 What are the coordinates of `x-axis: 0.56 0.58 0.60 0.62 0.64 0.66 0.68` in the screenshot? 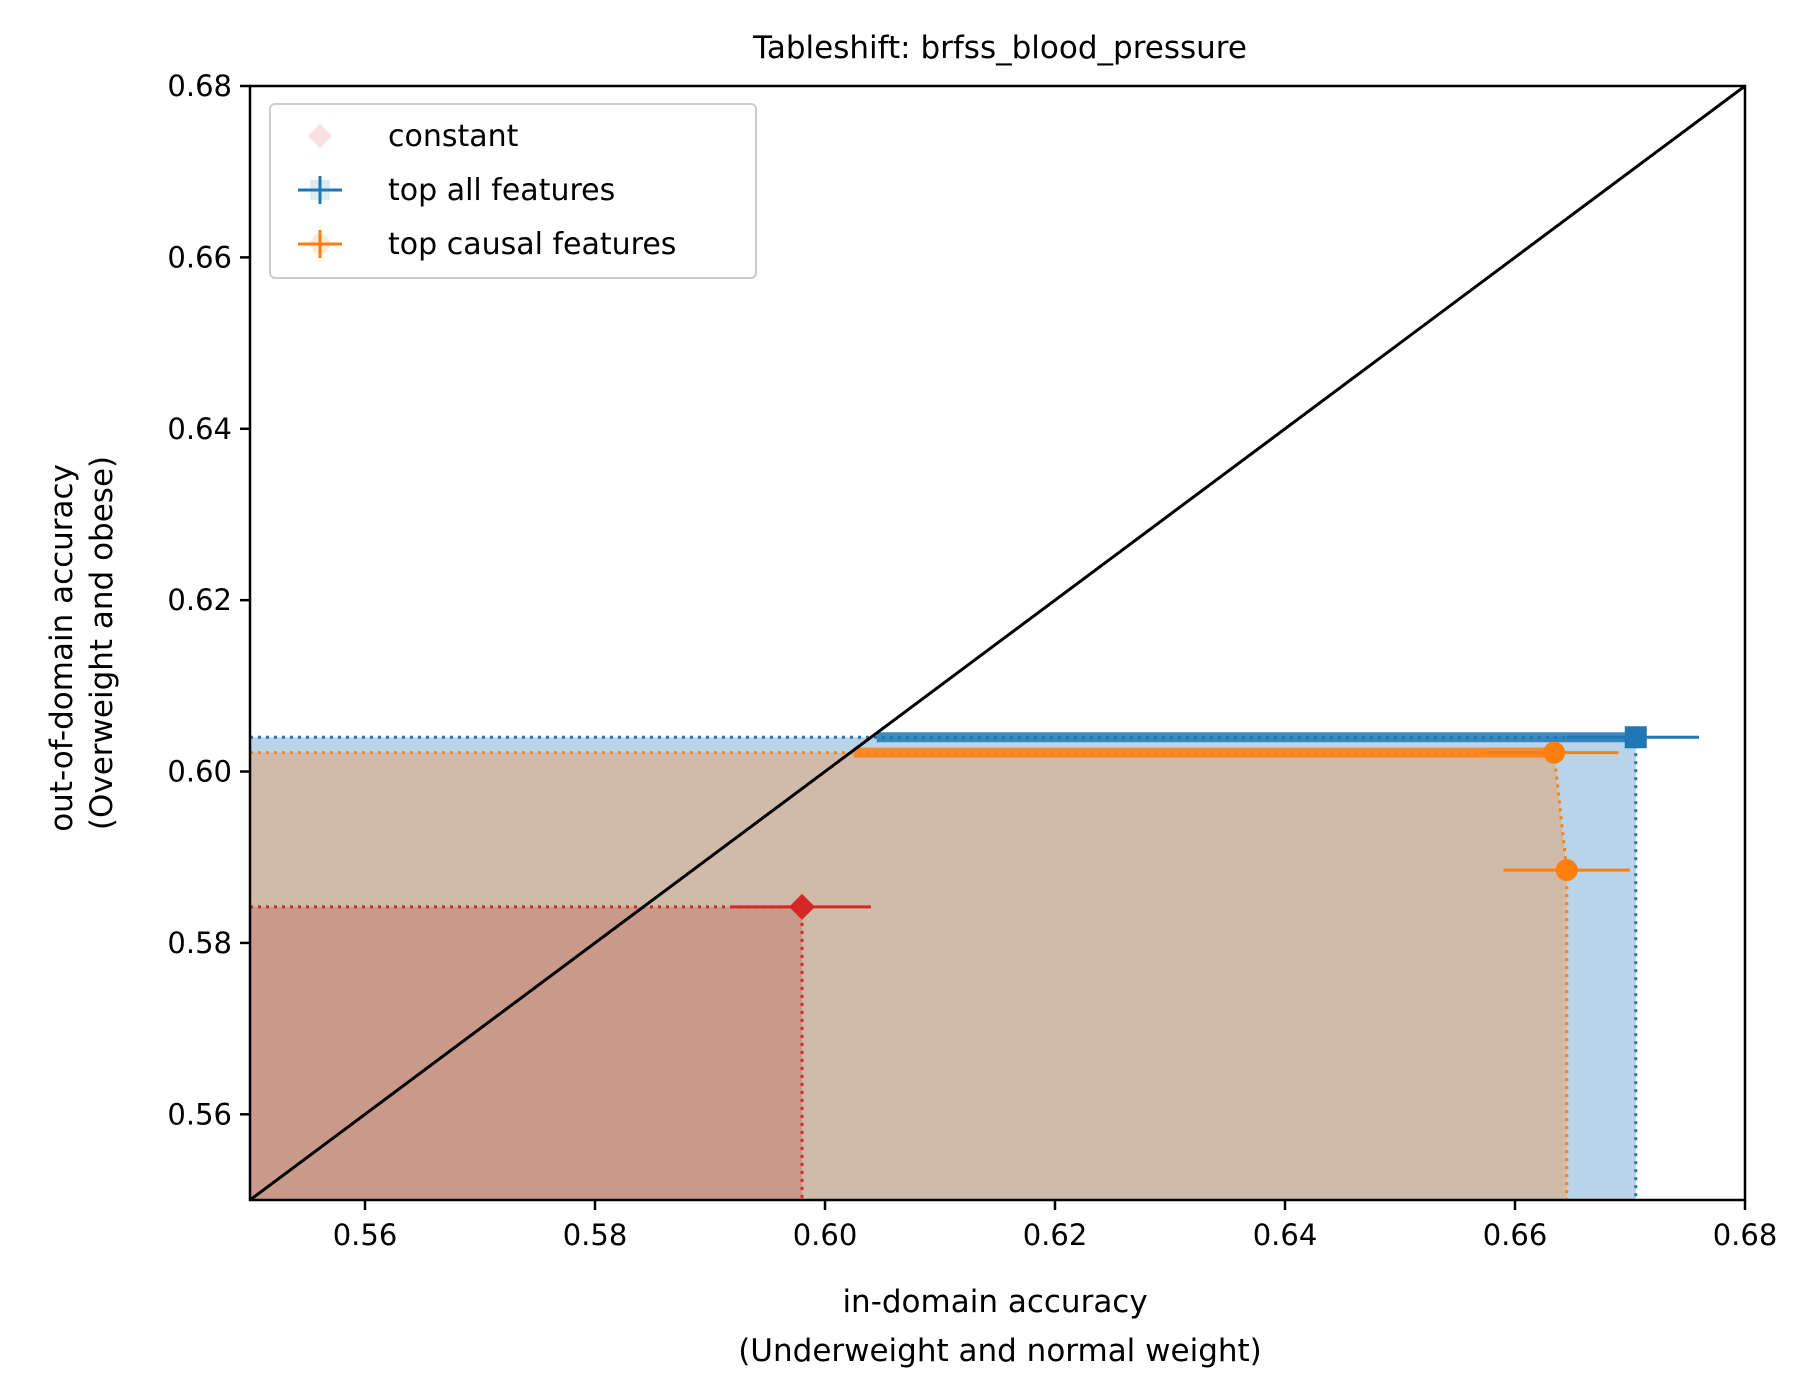 It's located at (1055, 1226).